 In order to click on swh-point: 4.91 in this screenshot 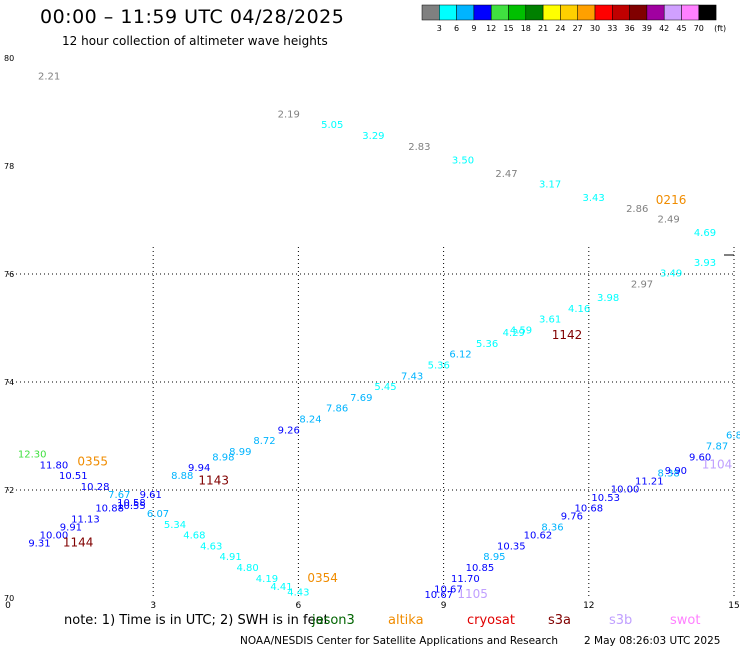, I will do `click(231, 557)`.